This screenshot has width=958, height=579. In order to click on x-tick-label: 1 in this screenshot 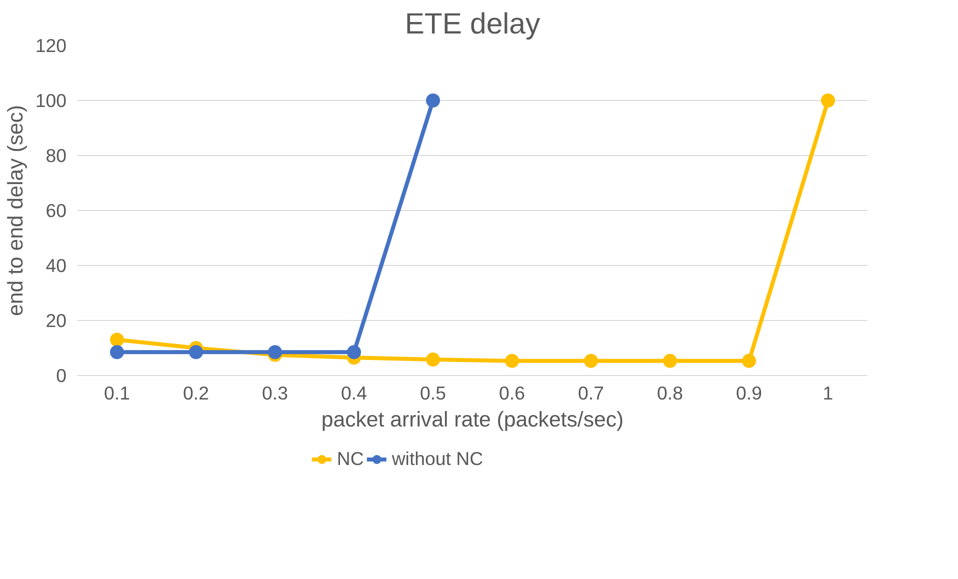, I will do `click(828, 393)`.